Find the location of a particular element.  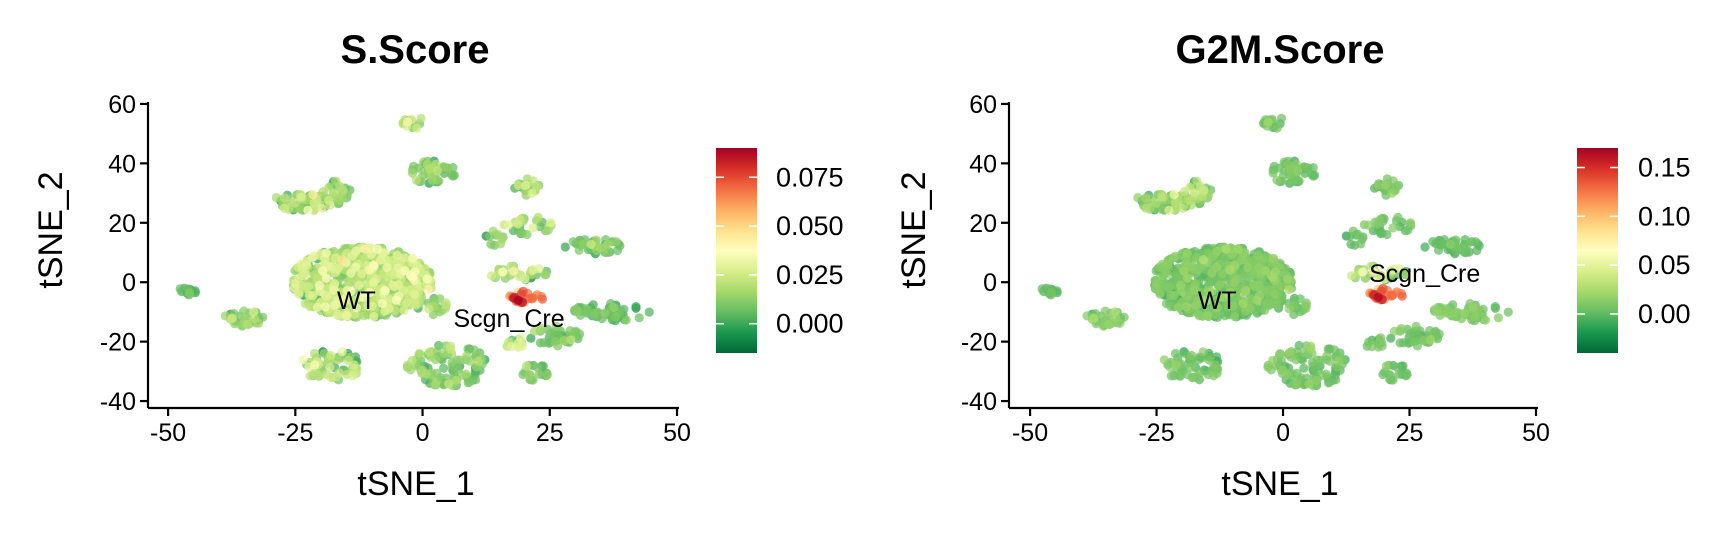

color-legend: 0.000 0.025 0.050 0.075 is located at coordinates (780, 250).